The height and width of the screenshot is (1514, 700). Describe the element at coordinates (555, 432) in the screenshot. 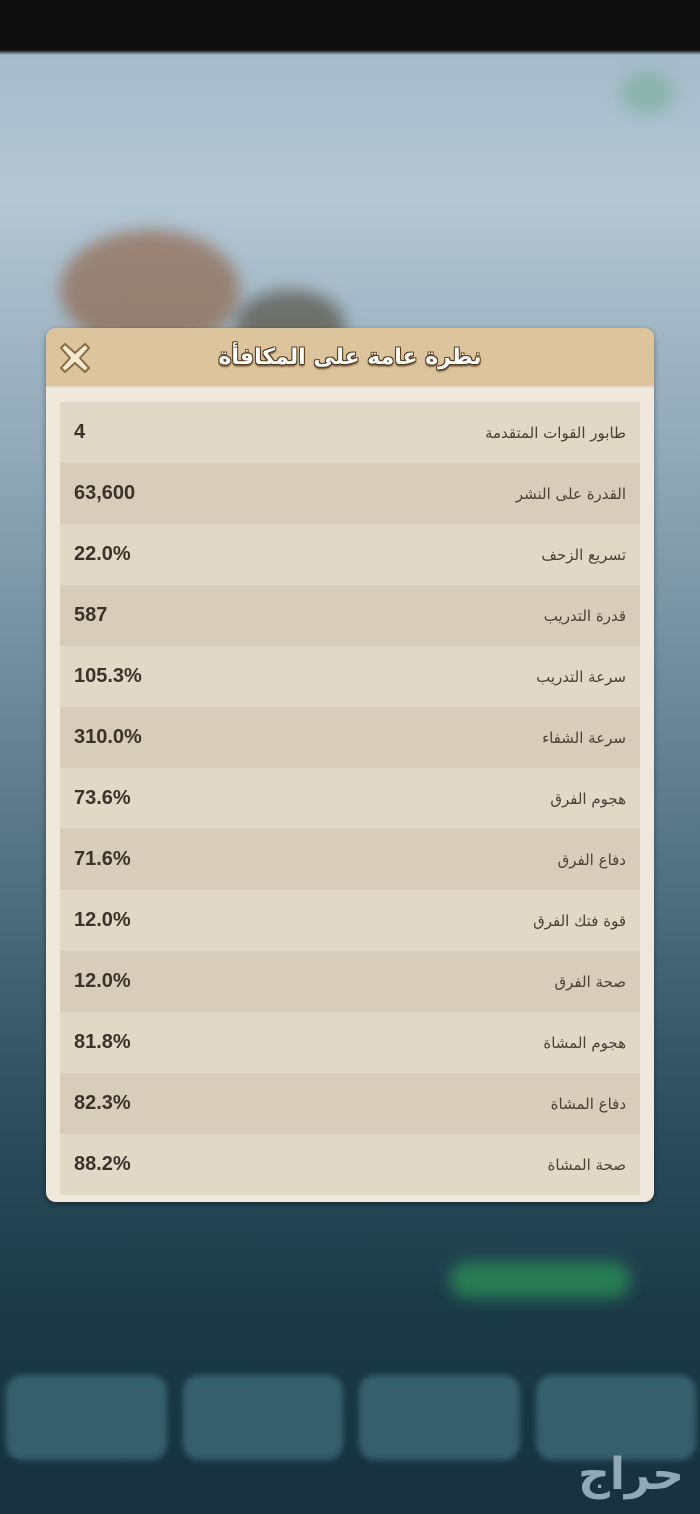

I see `stat-label: طابور القوات المتقدمة` at that location.